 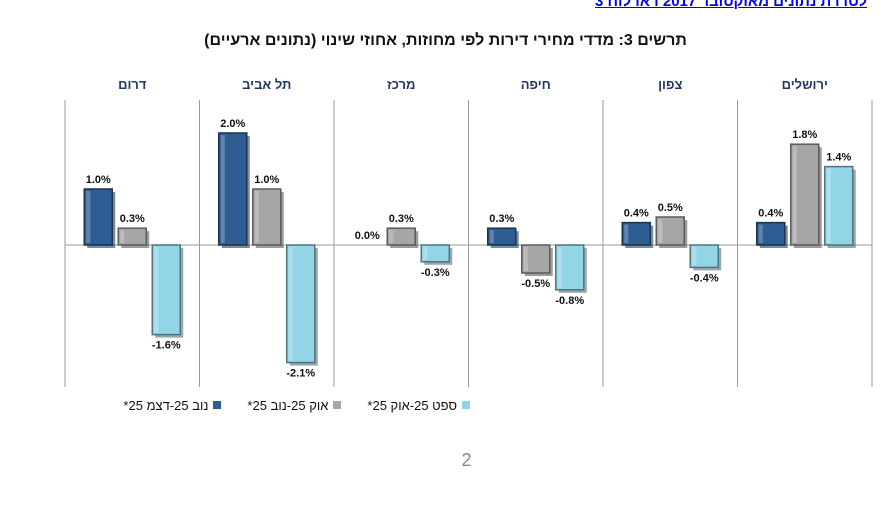 I want to click on legend-label-series-2: אוק 25-נוב 25*, so click(x=288, y=405).